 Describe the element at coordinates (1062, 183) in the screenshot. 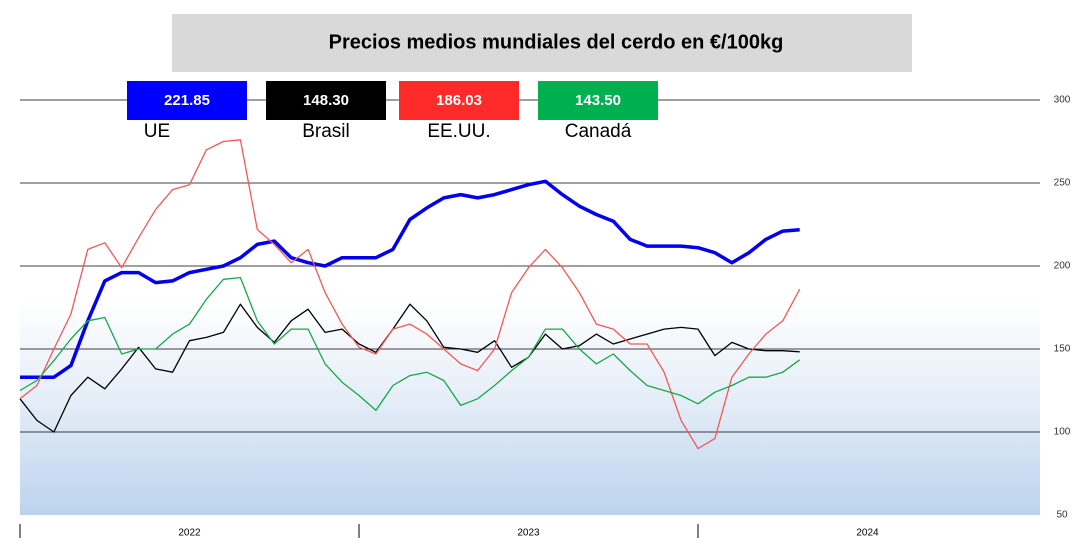

I see `y-tick-label: 250` at that location.